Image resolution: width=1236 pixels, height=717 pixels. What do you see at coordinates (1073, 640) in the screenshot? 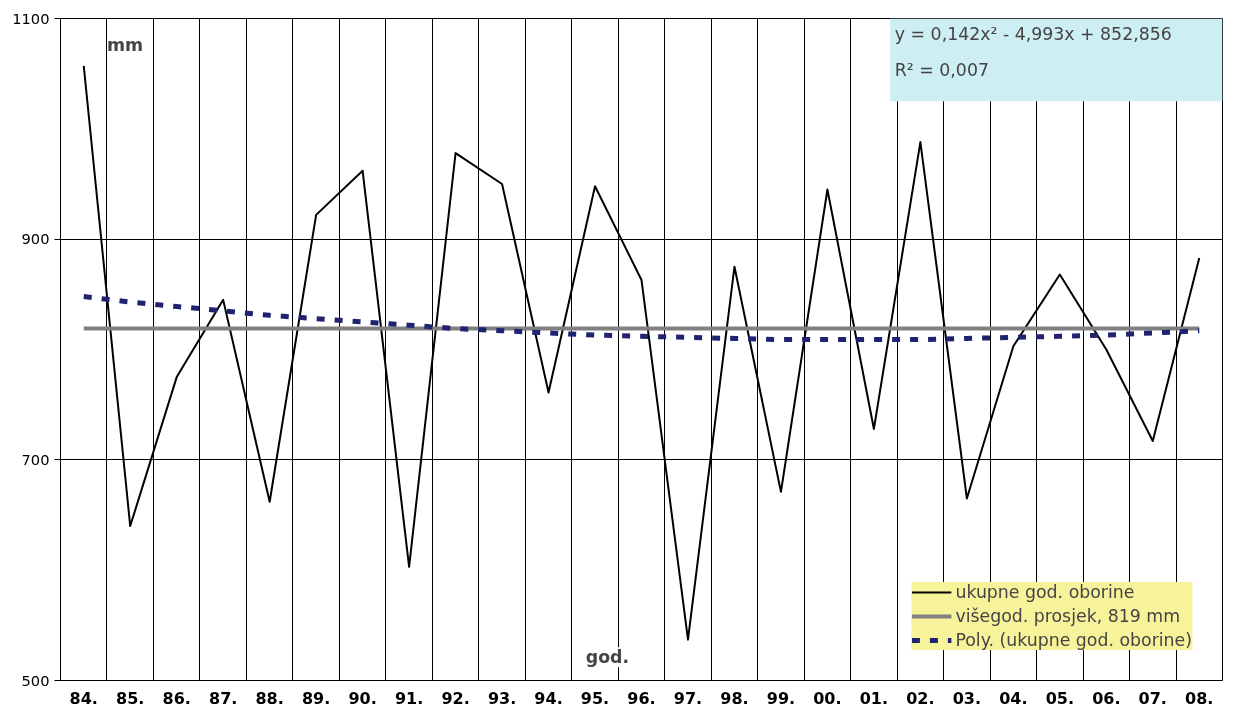
I see `legend-label: Poly. (ukupne god. oborine)` at bounding box center [1073, 640].